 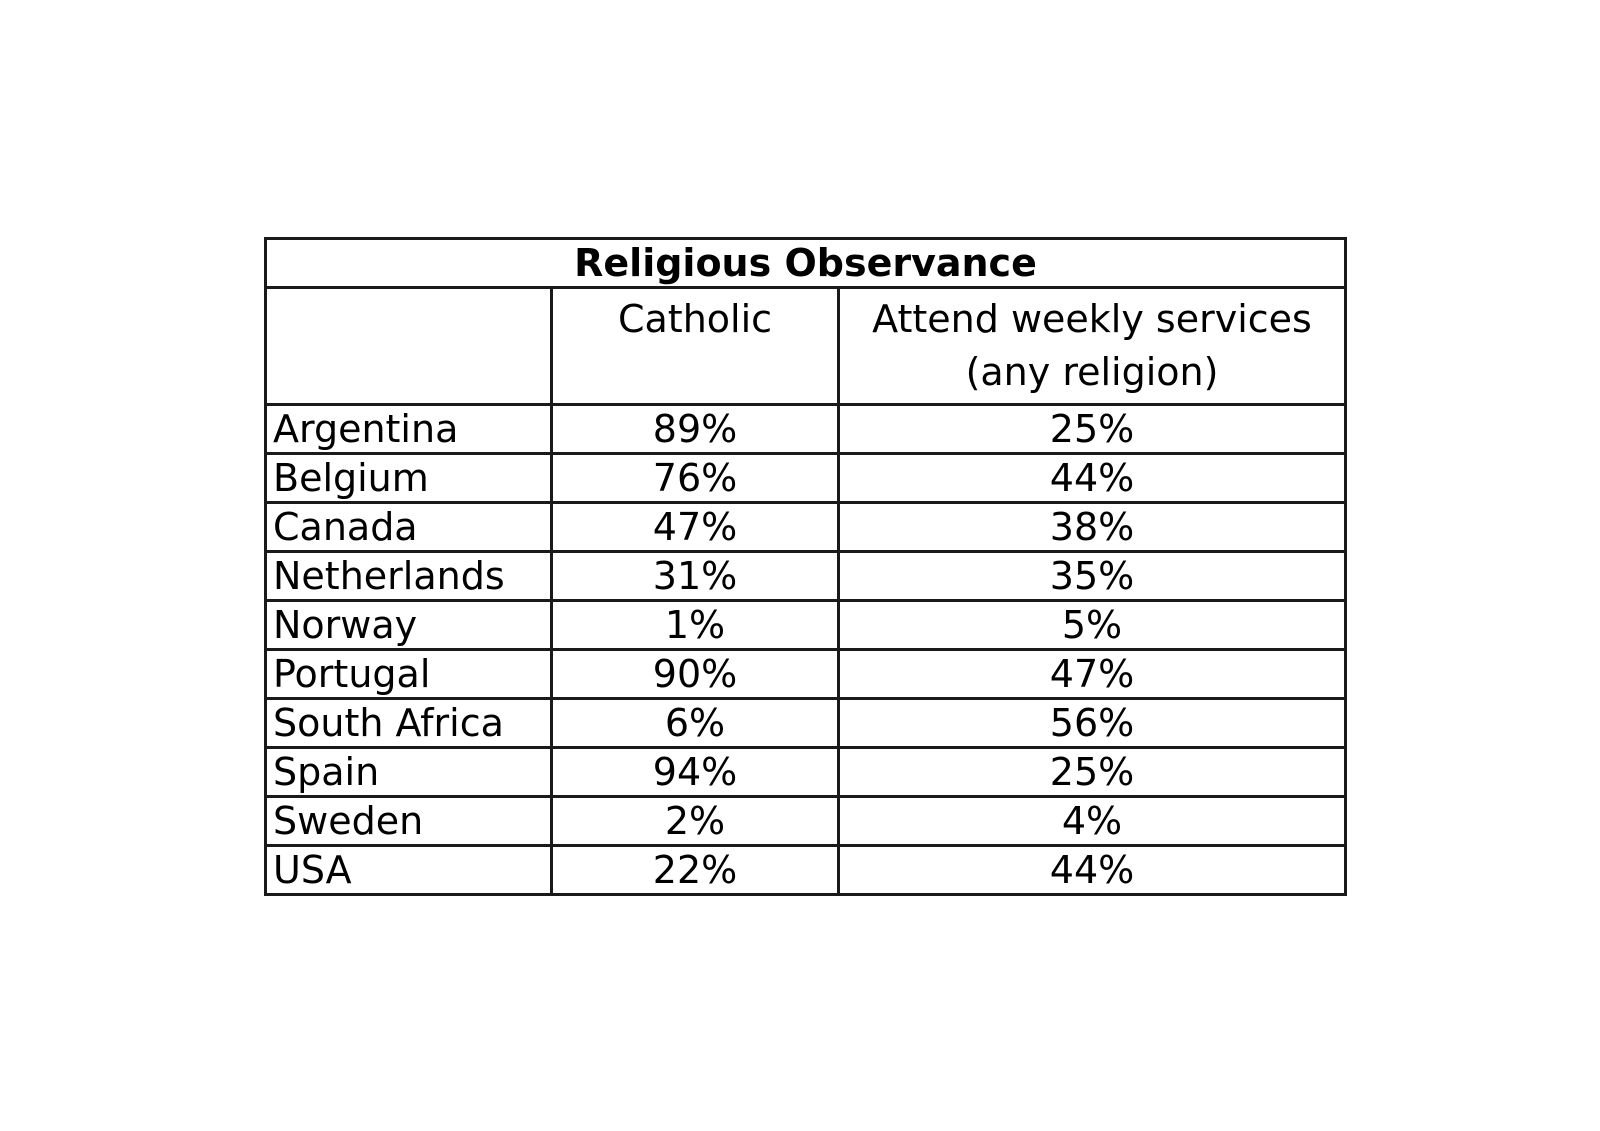 What do you see at coordinates (695, 772) in the screenshot?
I see `catholic-percent-cell: 94%` at bounding box center [695, 772].